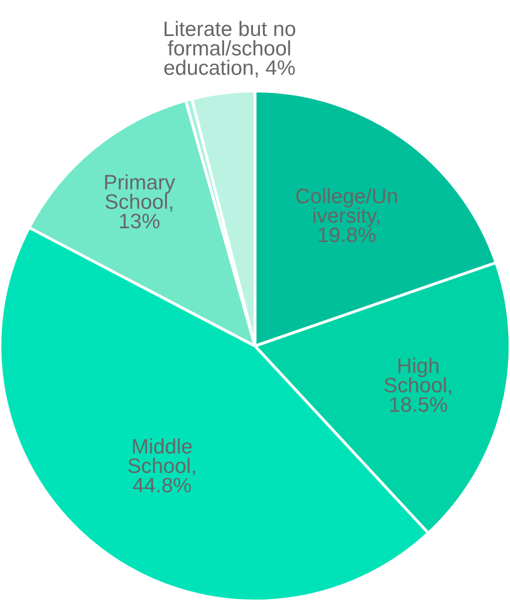 This screenshot has height=601, width=510. I want to click on slice-label: Primary School, 13%, so click(140, 201).